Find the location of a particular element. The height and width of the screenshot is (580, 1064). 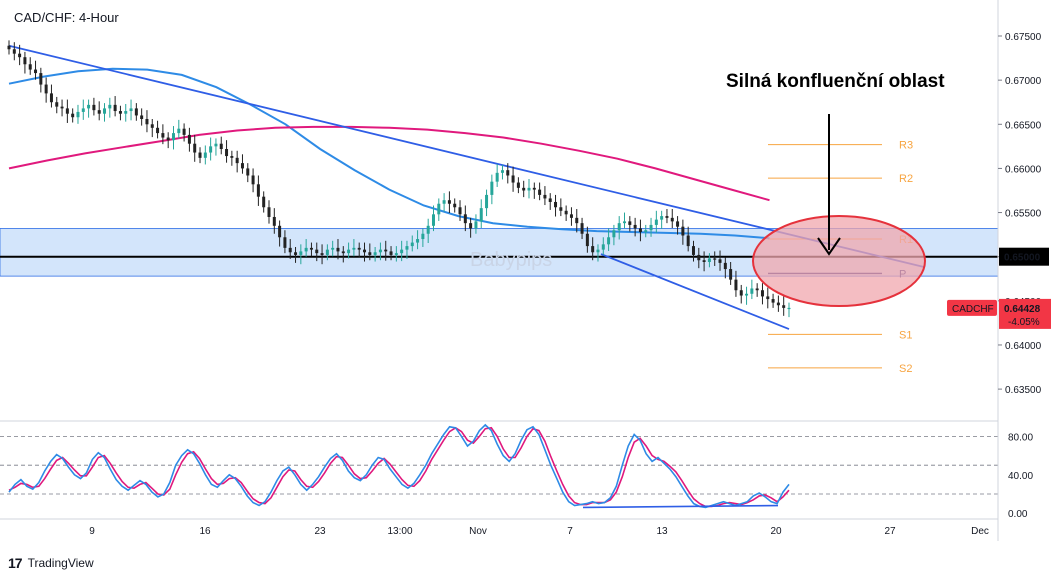

price-tick-label: 0.63500 is located at coordinates (1023, 390).